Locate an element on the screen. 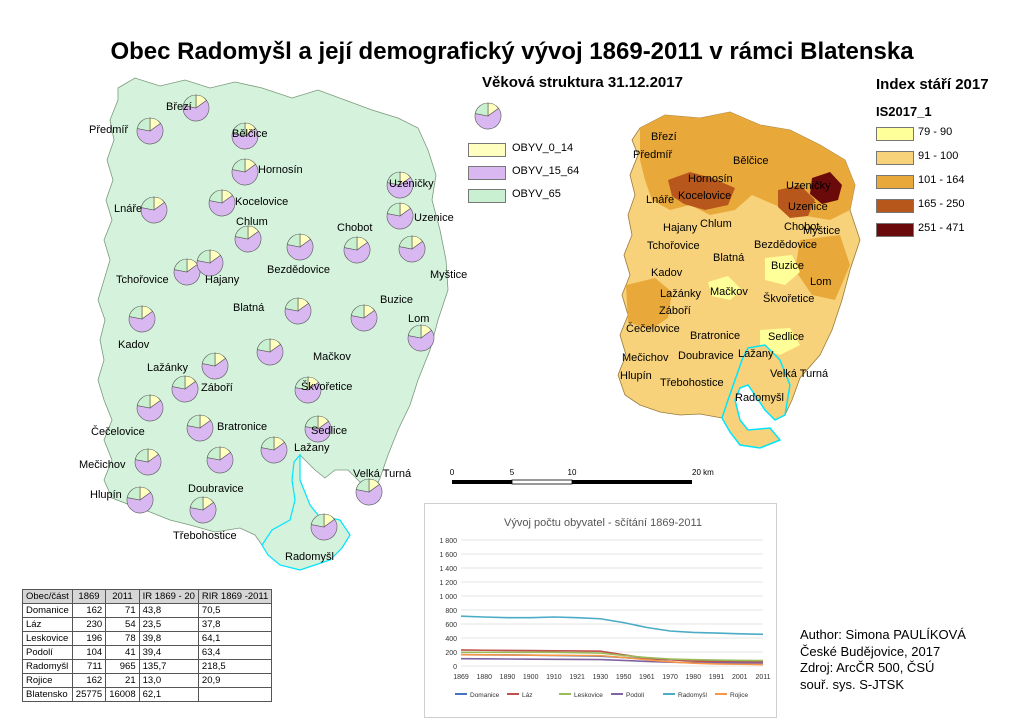 This screenshot has width=1024, height=725. cell: Radomyšl is located at coordinates (47, 666).